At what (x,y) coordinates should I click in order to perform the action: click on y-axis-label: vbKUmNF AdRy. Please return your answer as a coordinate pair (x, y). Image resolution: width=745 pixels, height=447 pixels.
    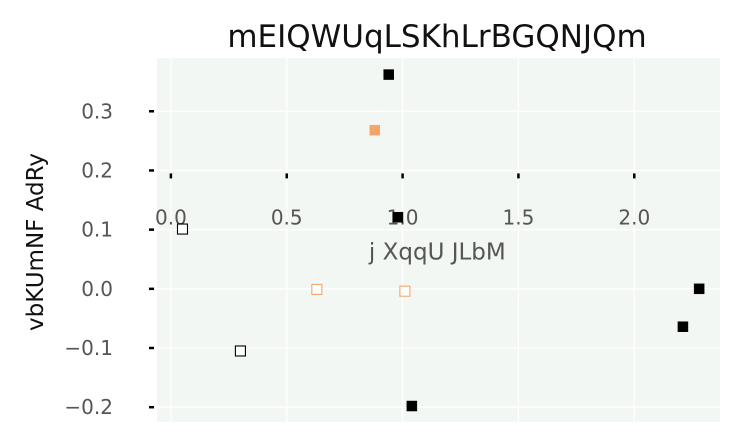
    Looking at the image, I should click on (36, 242).